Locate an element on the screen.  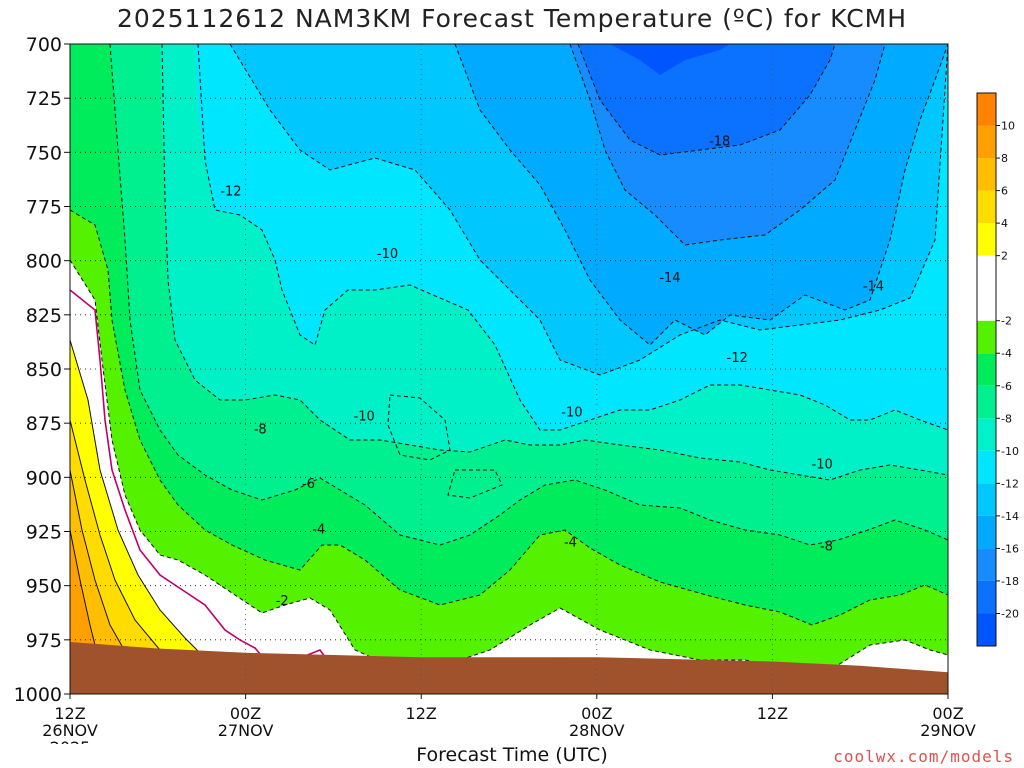
colorbar-label: -4 is located at coordinates (1006, 353).